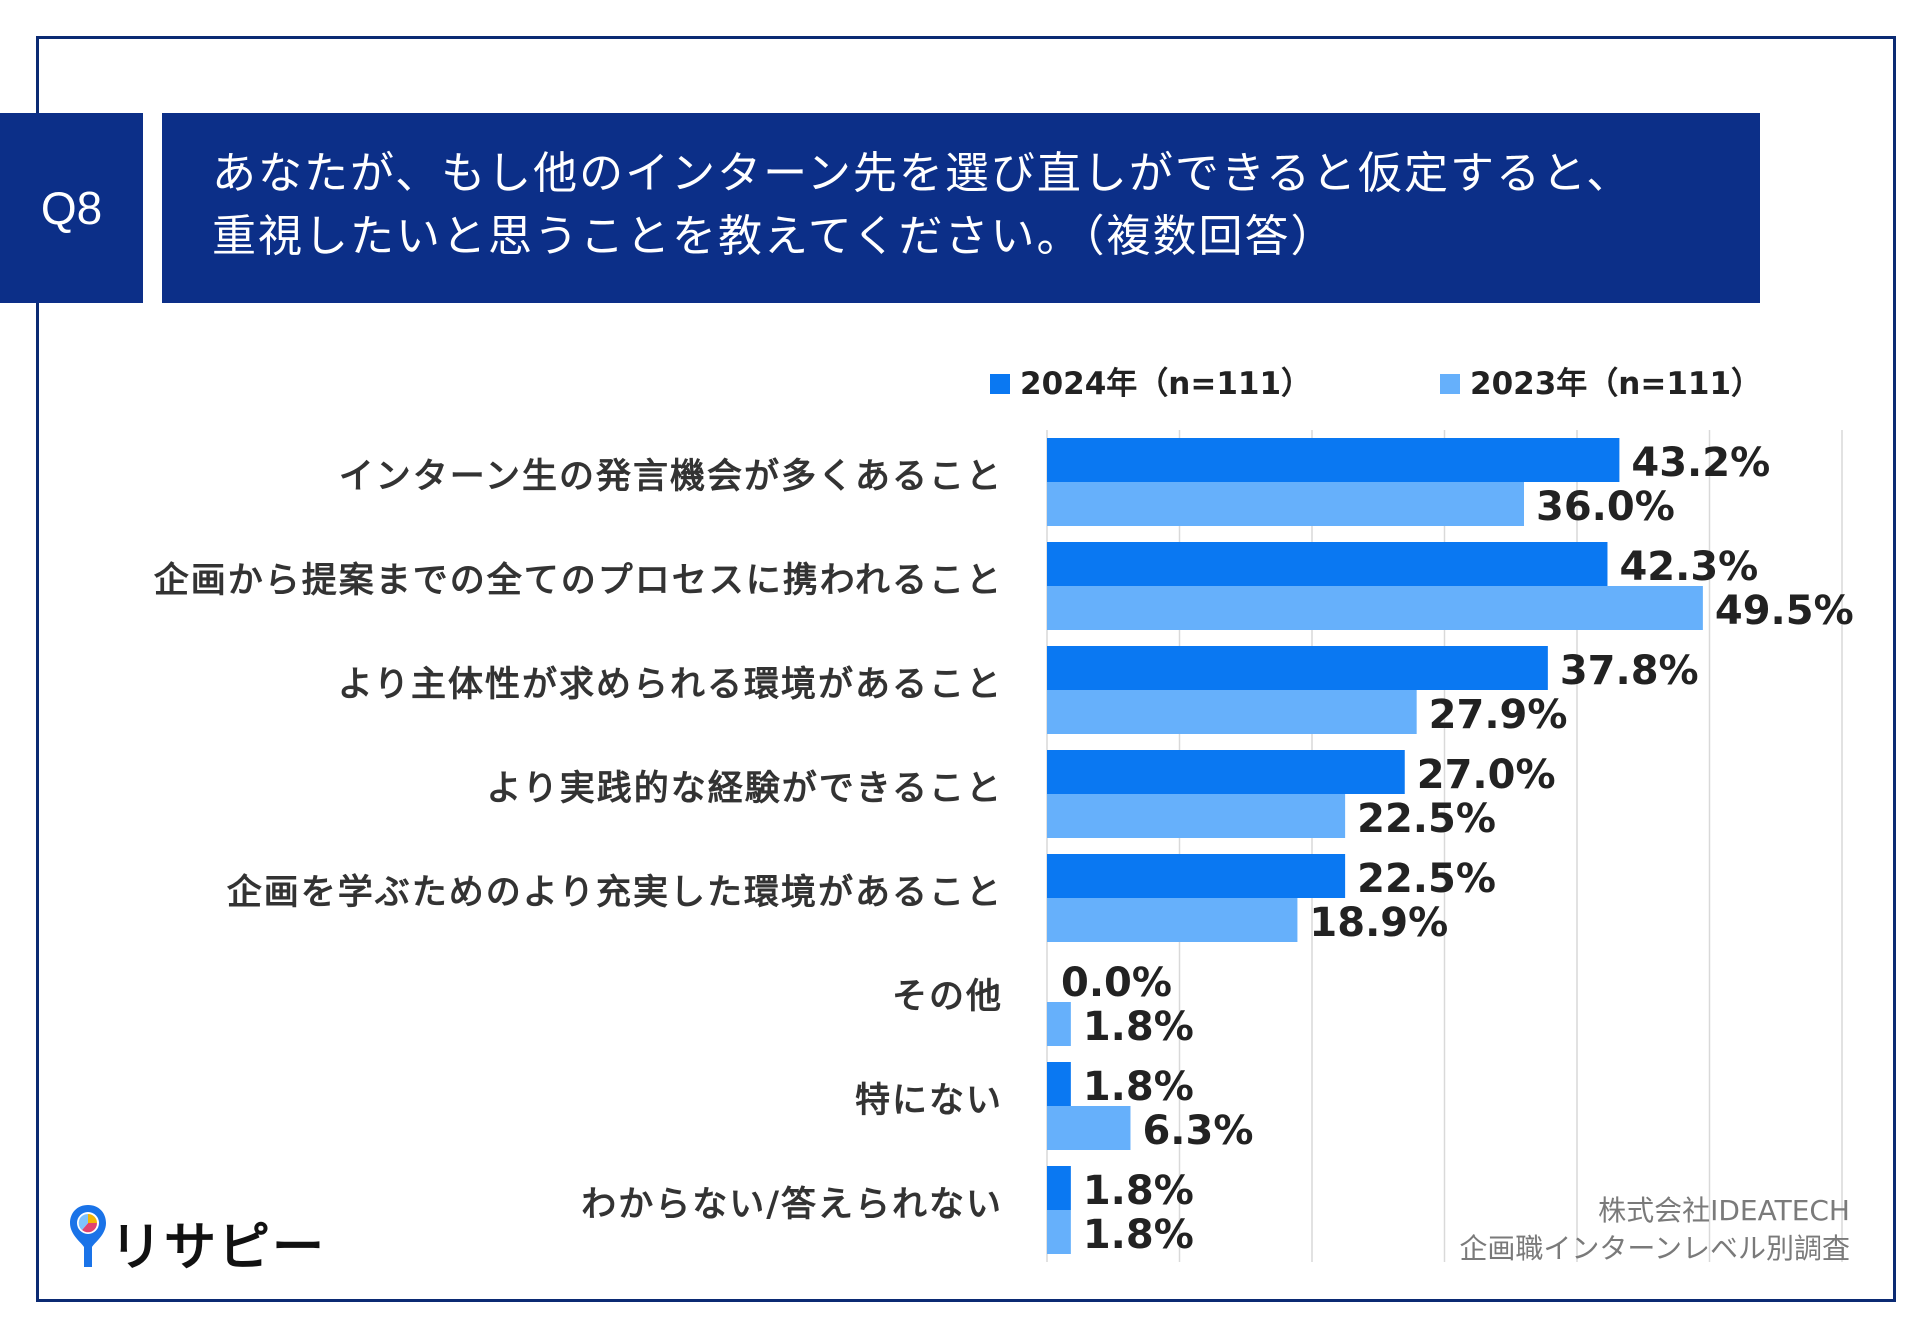  What do you see at coordinates (1654, 1248) in the screenshot?
I see `credit-survey: 企画職インターンレベル別調査` at bounding box center [1654, 1248].